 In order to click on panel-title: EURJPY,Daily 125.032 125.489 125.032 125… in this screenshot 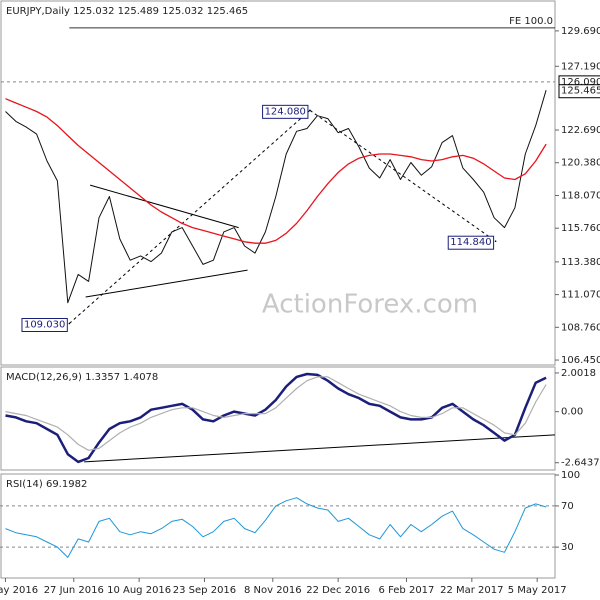, I will do `click(127, 11)`.